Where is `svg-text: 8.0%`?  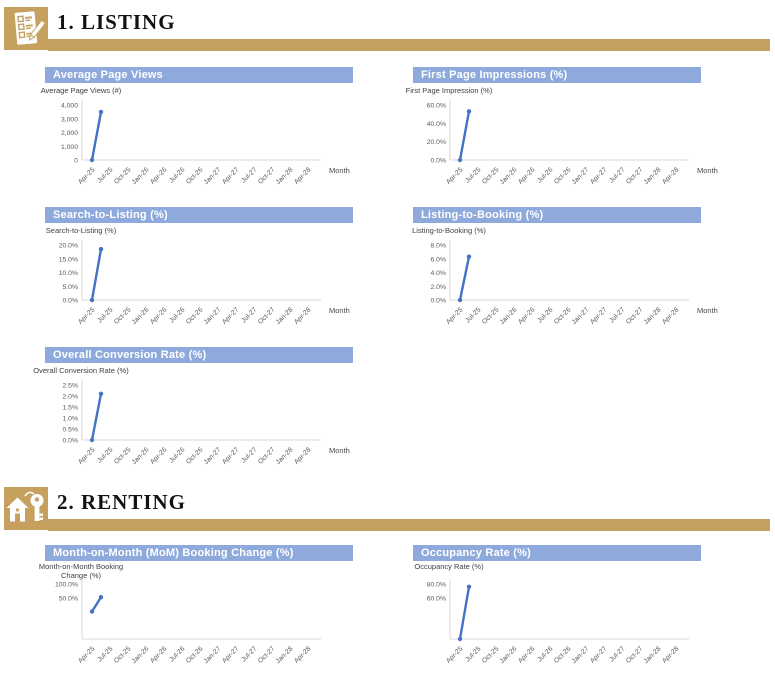 svg-text: 8.0% is located at coordinates (439, 246).